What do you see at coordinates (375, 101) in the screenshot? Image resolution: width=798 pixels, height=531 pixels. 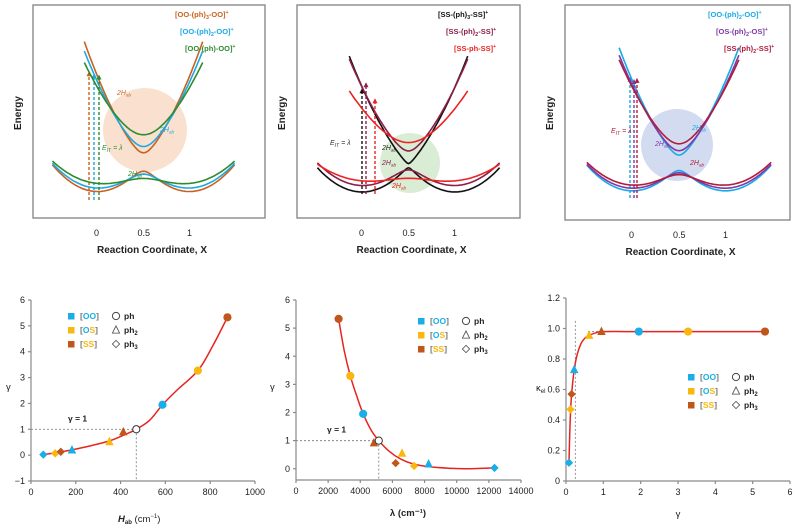 I see `arrow-head` at bounding box center [375, 101].